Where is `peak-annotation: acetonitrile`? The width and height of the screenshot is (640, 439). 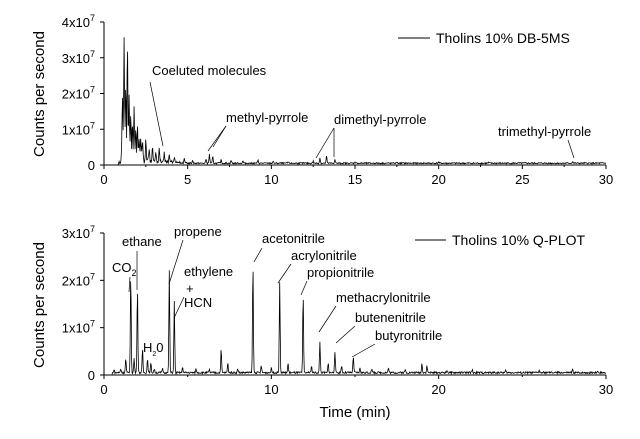
peak-annotation: acetonitrile is located at coordinates (293, 238).